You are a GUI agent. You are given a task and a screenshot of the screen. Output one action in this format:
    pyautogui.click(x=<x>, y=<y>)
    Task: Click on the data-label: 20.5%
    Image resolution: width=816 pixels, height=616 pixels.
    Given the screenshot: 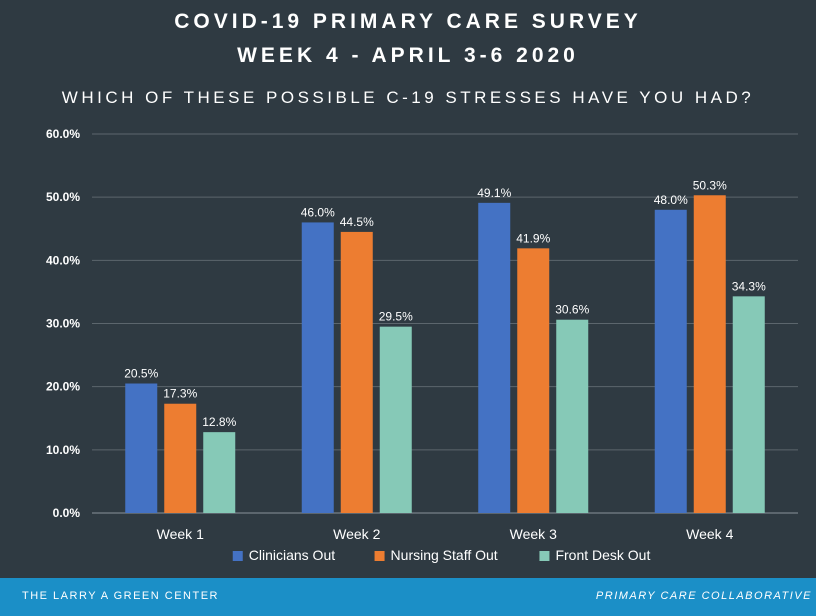 What is the action you would take?
    pyautogui.click(x=141, y=374)
    